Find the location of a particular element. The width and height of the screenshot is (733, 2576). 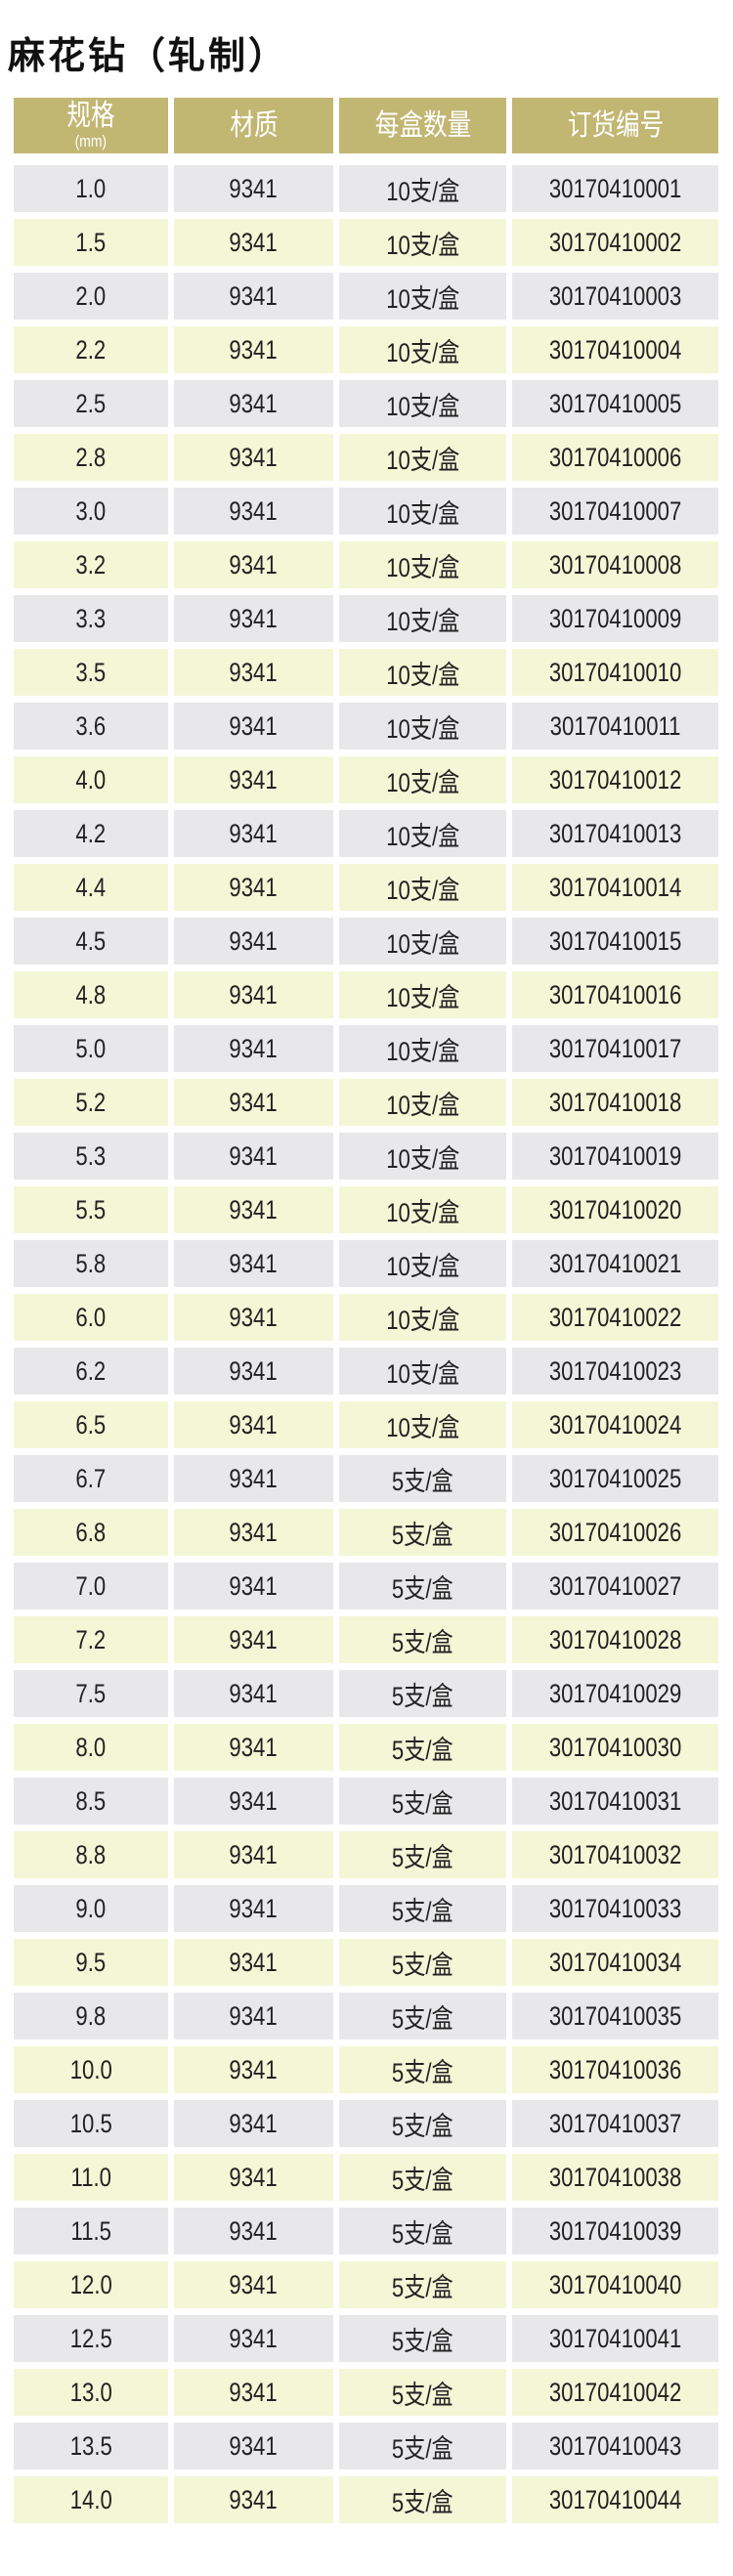

cell-spec: 4.5 is located at coordinates (91, 942).